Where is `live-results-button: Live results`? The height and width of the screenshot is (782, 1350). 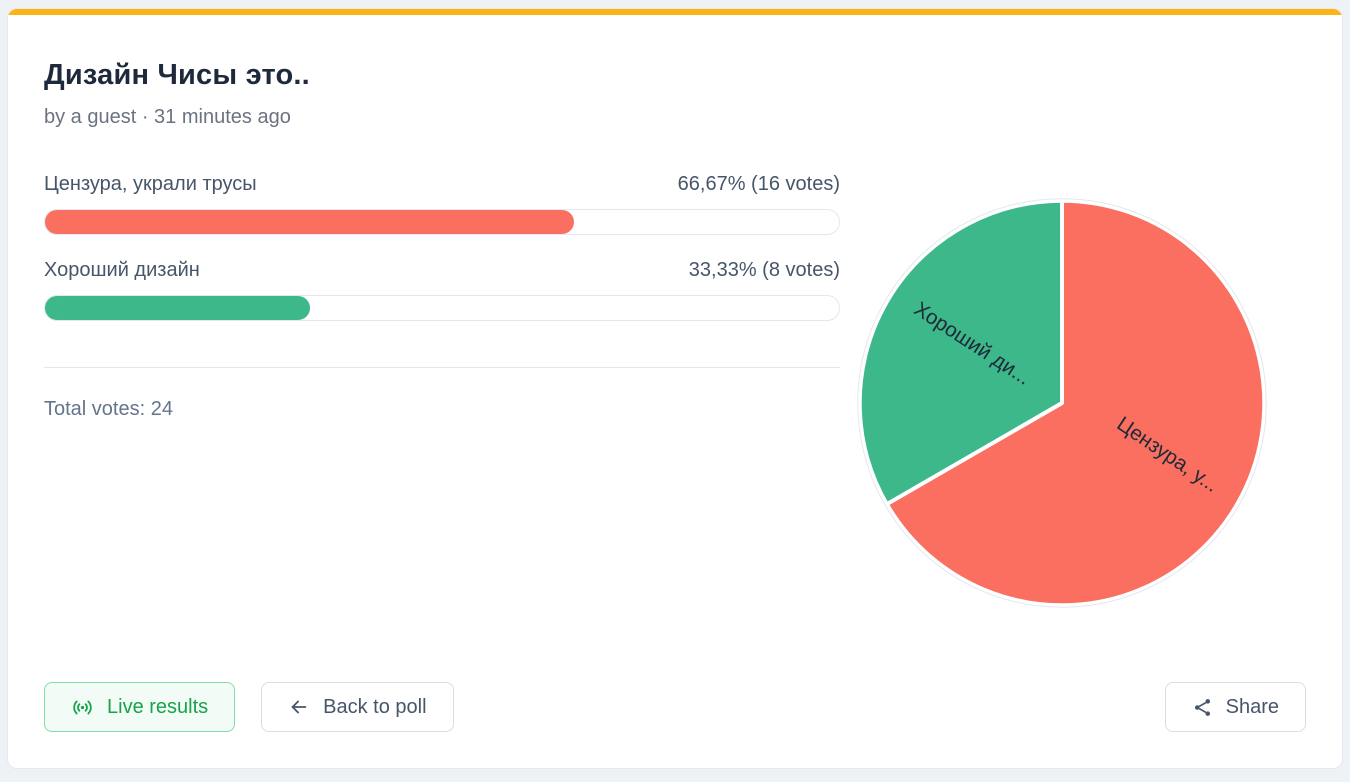
live-results-button: Live results is located at coordinates (140, 707).